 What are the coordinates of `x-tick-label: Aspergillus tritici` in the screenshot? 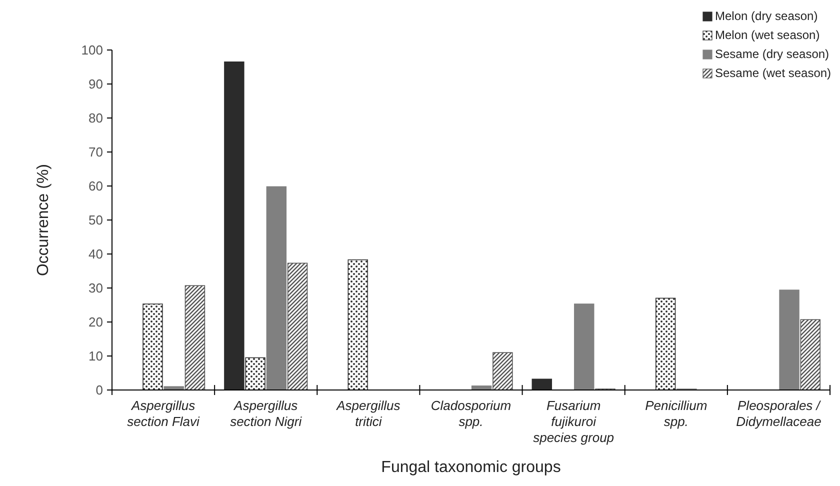 It's located at (368, 413).